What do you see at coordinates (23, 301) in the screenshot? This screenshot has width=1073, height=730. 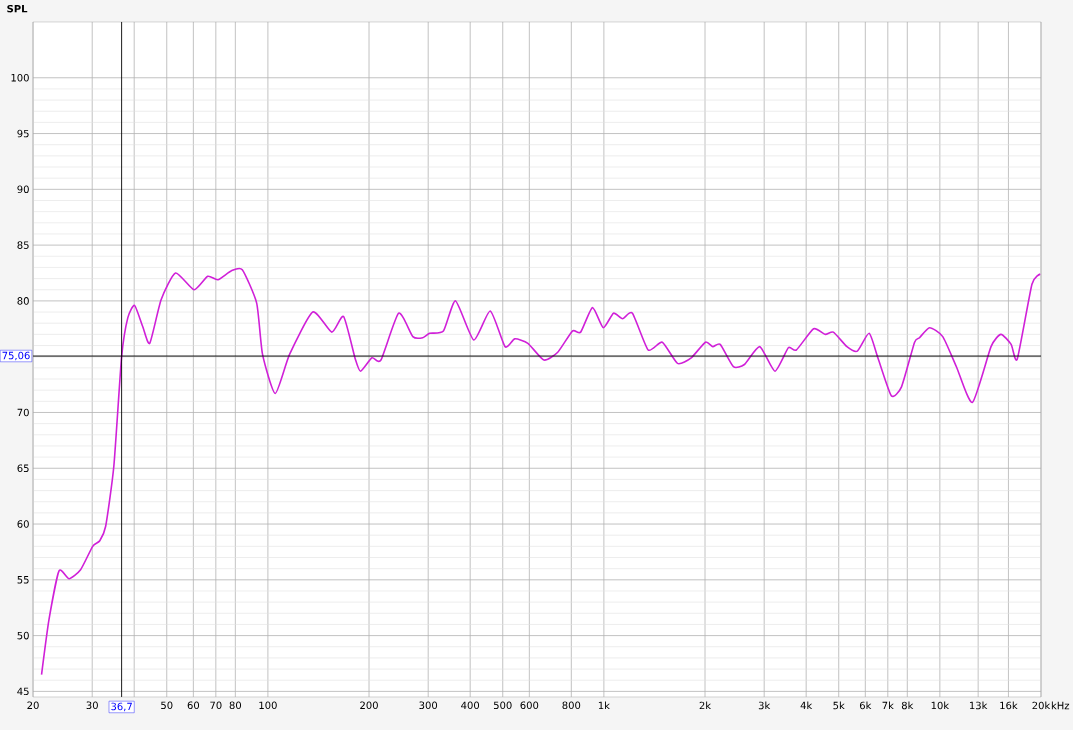 I see `y-tick-label: 80` at bounding box center [23, 301].